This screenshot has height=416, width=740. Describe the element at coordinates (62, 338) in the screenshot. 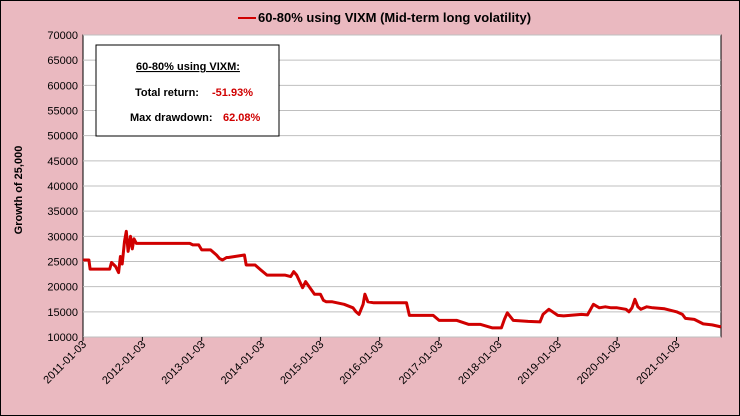

I see `y-tick-label: 10000` at that location.